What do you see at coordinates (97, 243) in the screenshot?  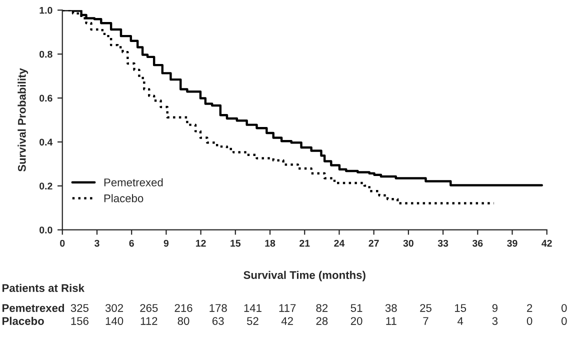 I see `x-tick-label: 3` at bounding box center [97, 243].